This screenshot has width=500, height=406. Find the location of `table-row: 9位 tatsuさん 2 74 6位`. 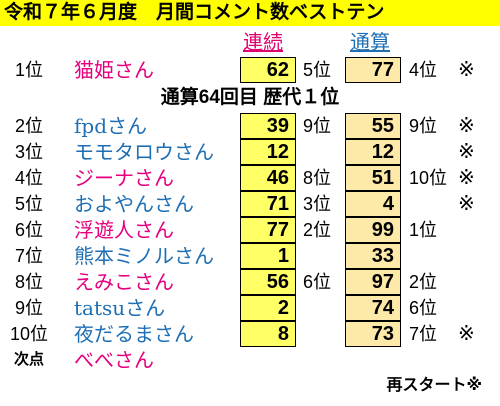

table-row: 9位 tatsuさん 2 74 6位 is located at coordinates (250, 308).